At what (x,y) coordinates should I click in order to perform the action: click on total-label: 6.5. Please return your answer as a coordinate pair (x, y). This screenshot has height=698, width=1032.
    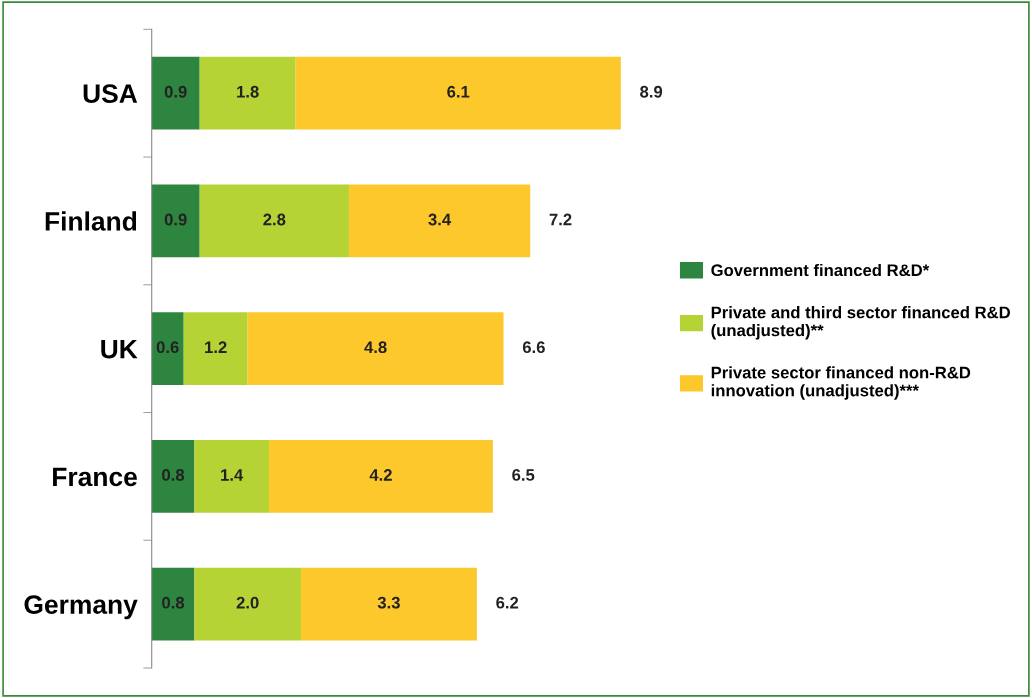
    Looking at the image, I should click on (523, 475).